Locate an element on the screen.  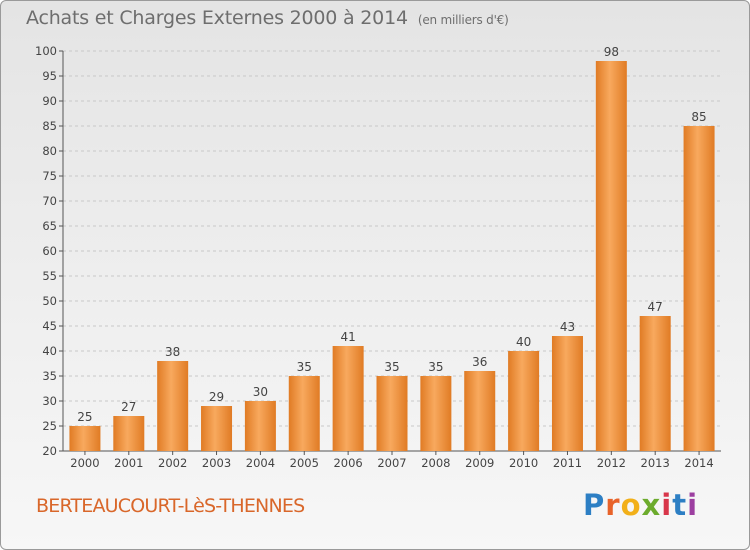
y-tick-label: 60 is located at coordinates (49, 251).